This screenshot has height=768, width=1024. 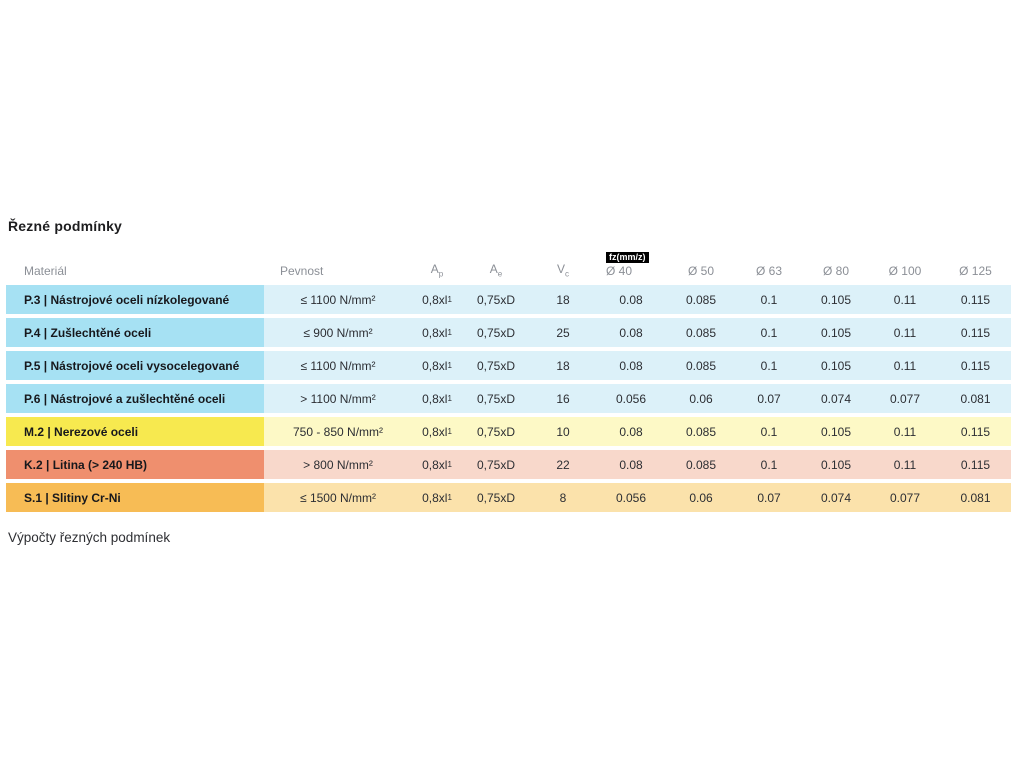 I want to click on pevnost-cell: ≤ 1500 N/mm², so click(x=338, y=497).